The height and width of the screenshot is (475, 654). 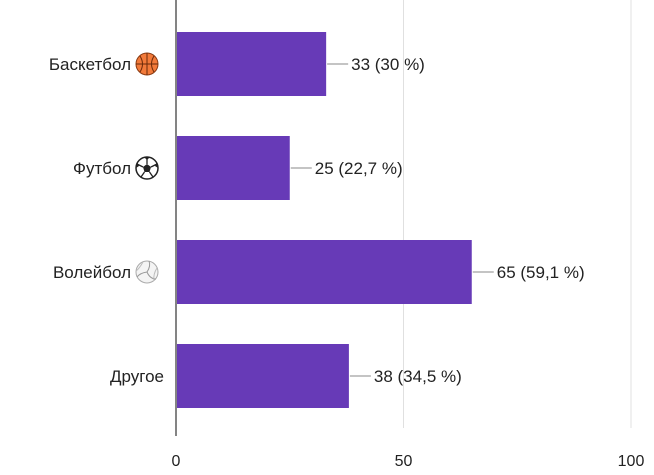 I want to click on x-tick-label: 50, so click(x=404, y=461).